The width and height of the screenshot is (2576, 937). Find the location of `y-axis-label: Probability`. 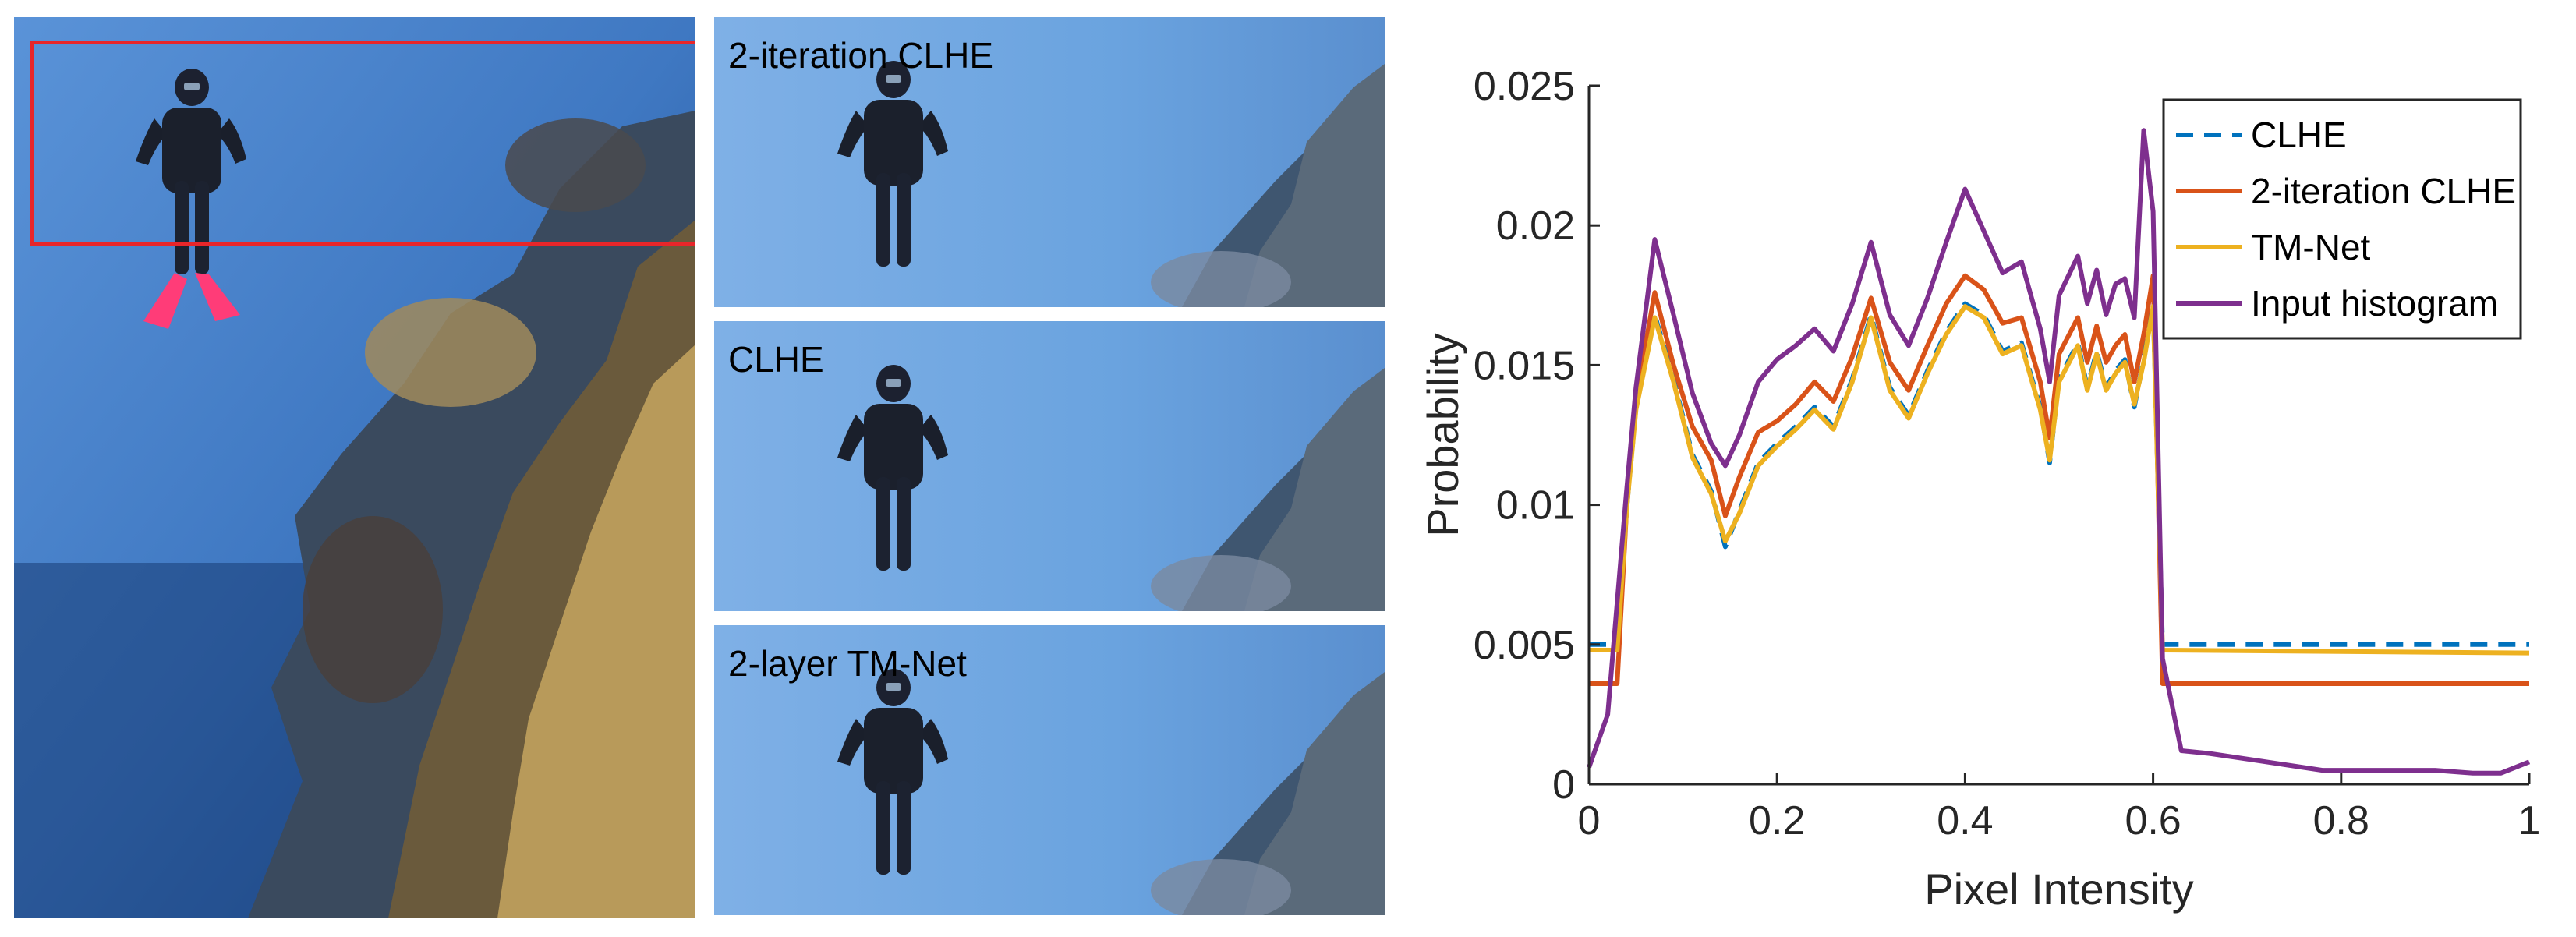

y-axis-label: Probability is located at coordinates (1442, 435).